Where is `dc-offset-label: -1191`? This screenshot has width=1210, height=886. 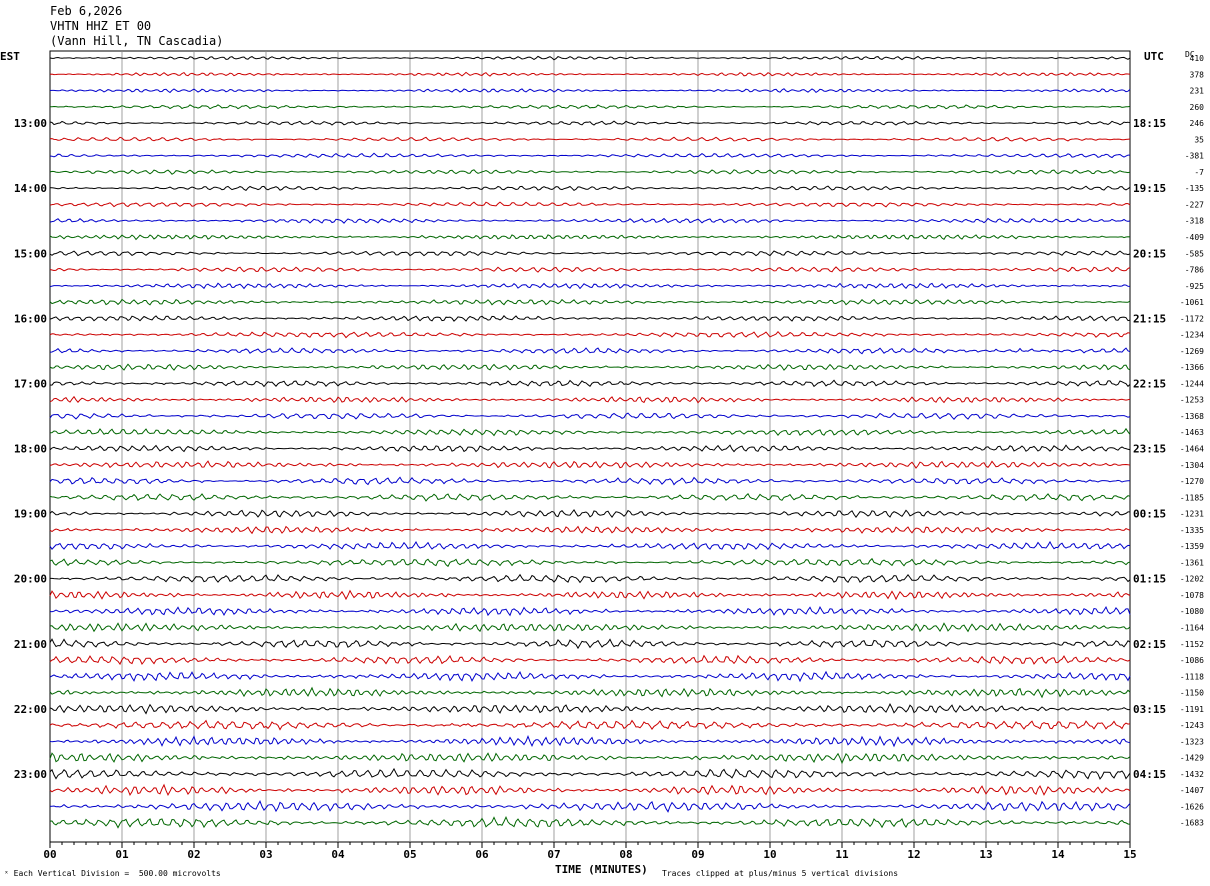
dc-offset-label: -1191 is located at coordinates (1192, 709).